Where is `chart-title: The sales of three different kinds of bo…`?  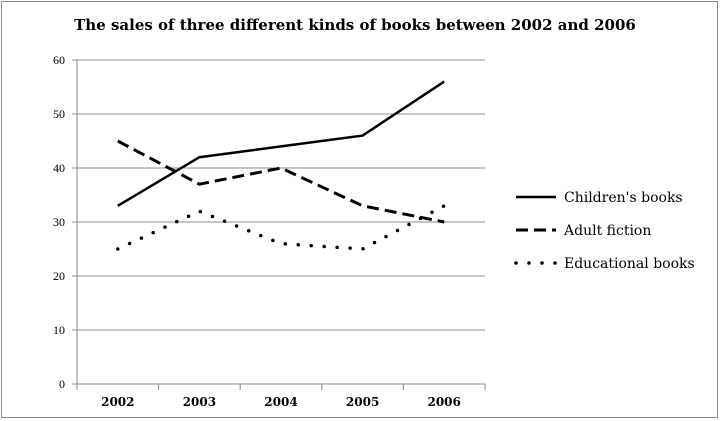 chart-title: The sales of three different kinds of bo… is located at coordinates (355, 25).